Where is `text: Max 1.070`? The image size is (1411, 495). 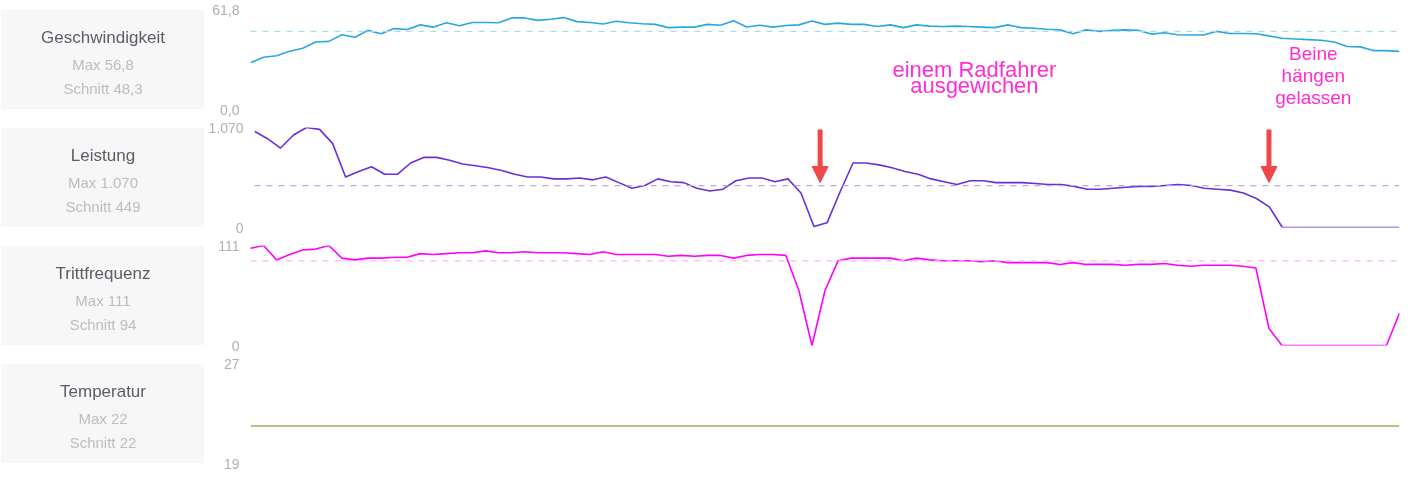
text: Max 1.070 is located at coordinates (103, 182).